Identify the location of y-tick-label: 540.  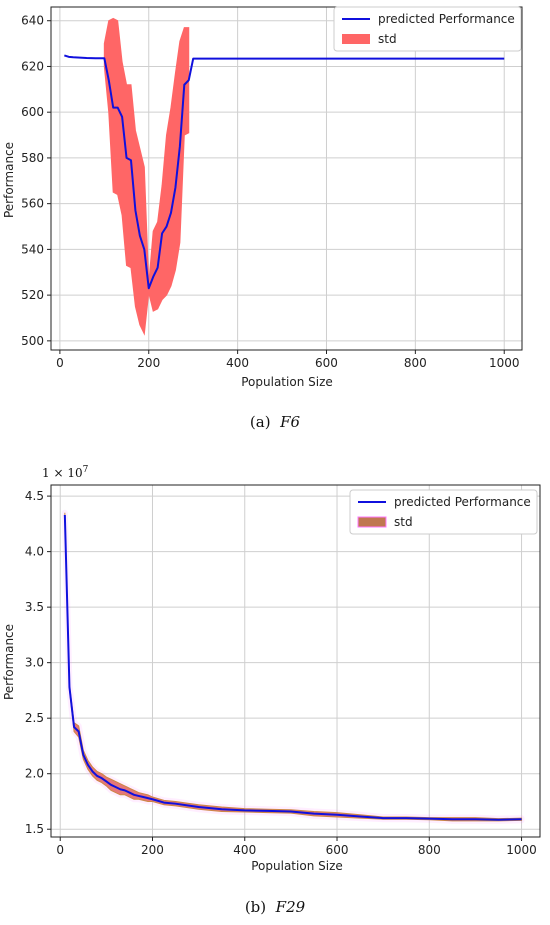
(32, 249).